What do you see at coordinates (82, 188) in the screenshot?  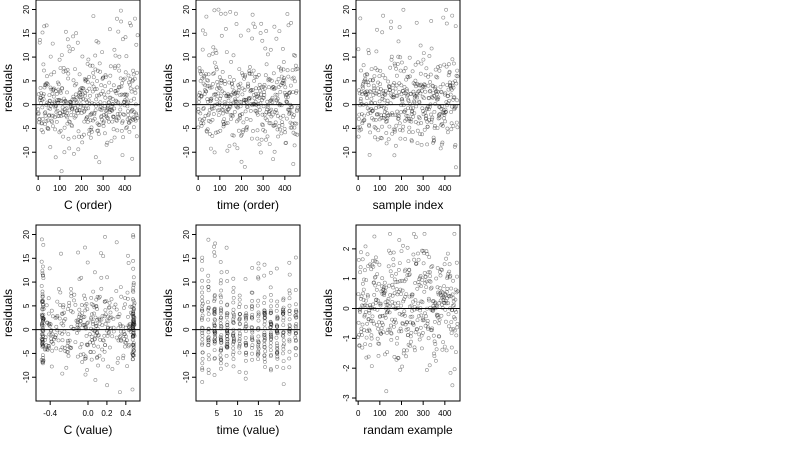 I see `x-tick-label: 200` at bounding box center [82, 188].